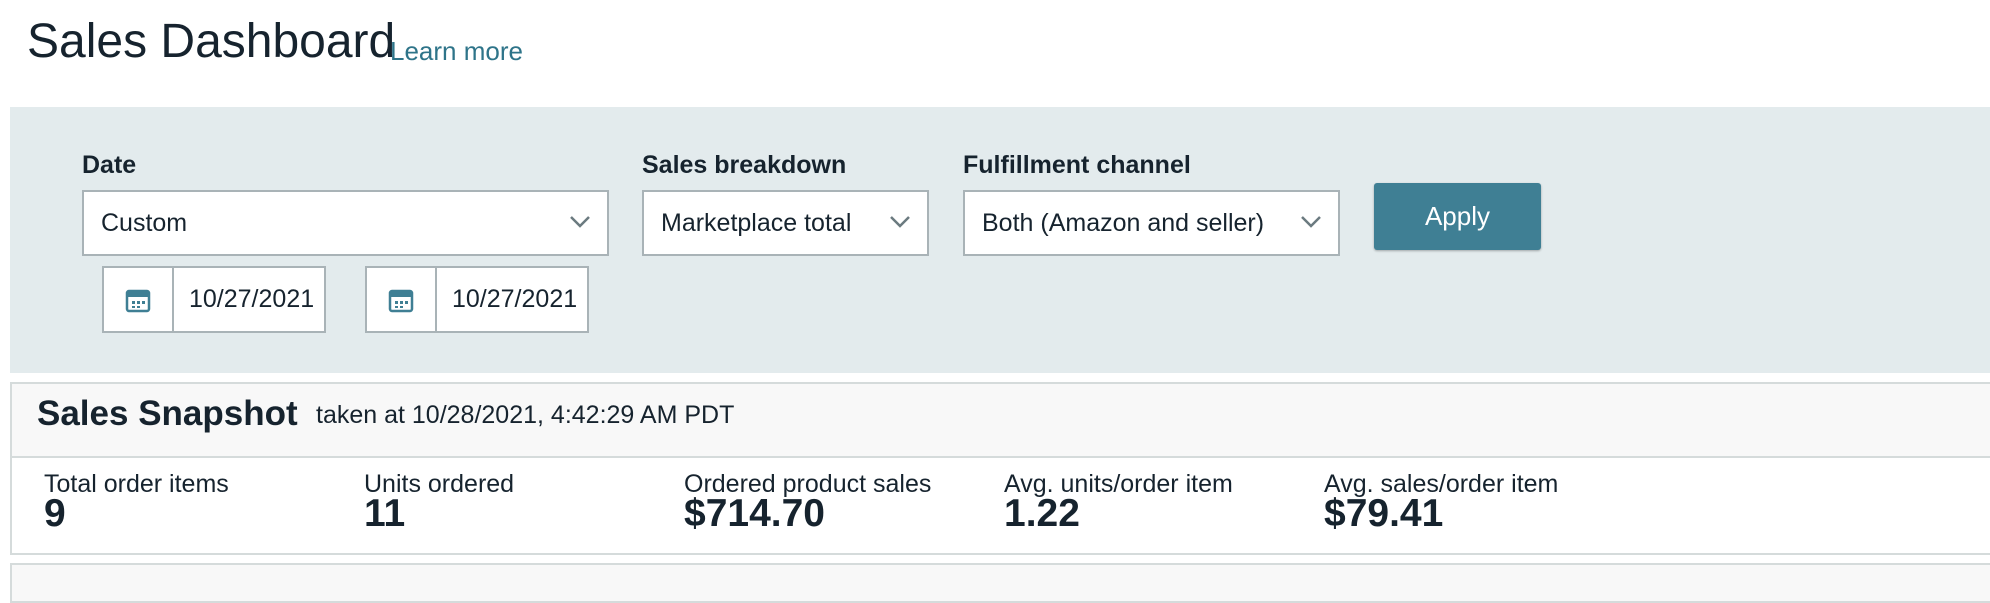 Image resolution: width=1990 pixels, height=603 pixels. I want to click on filter-label: Date, so click(109, 165).